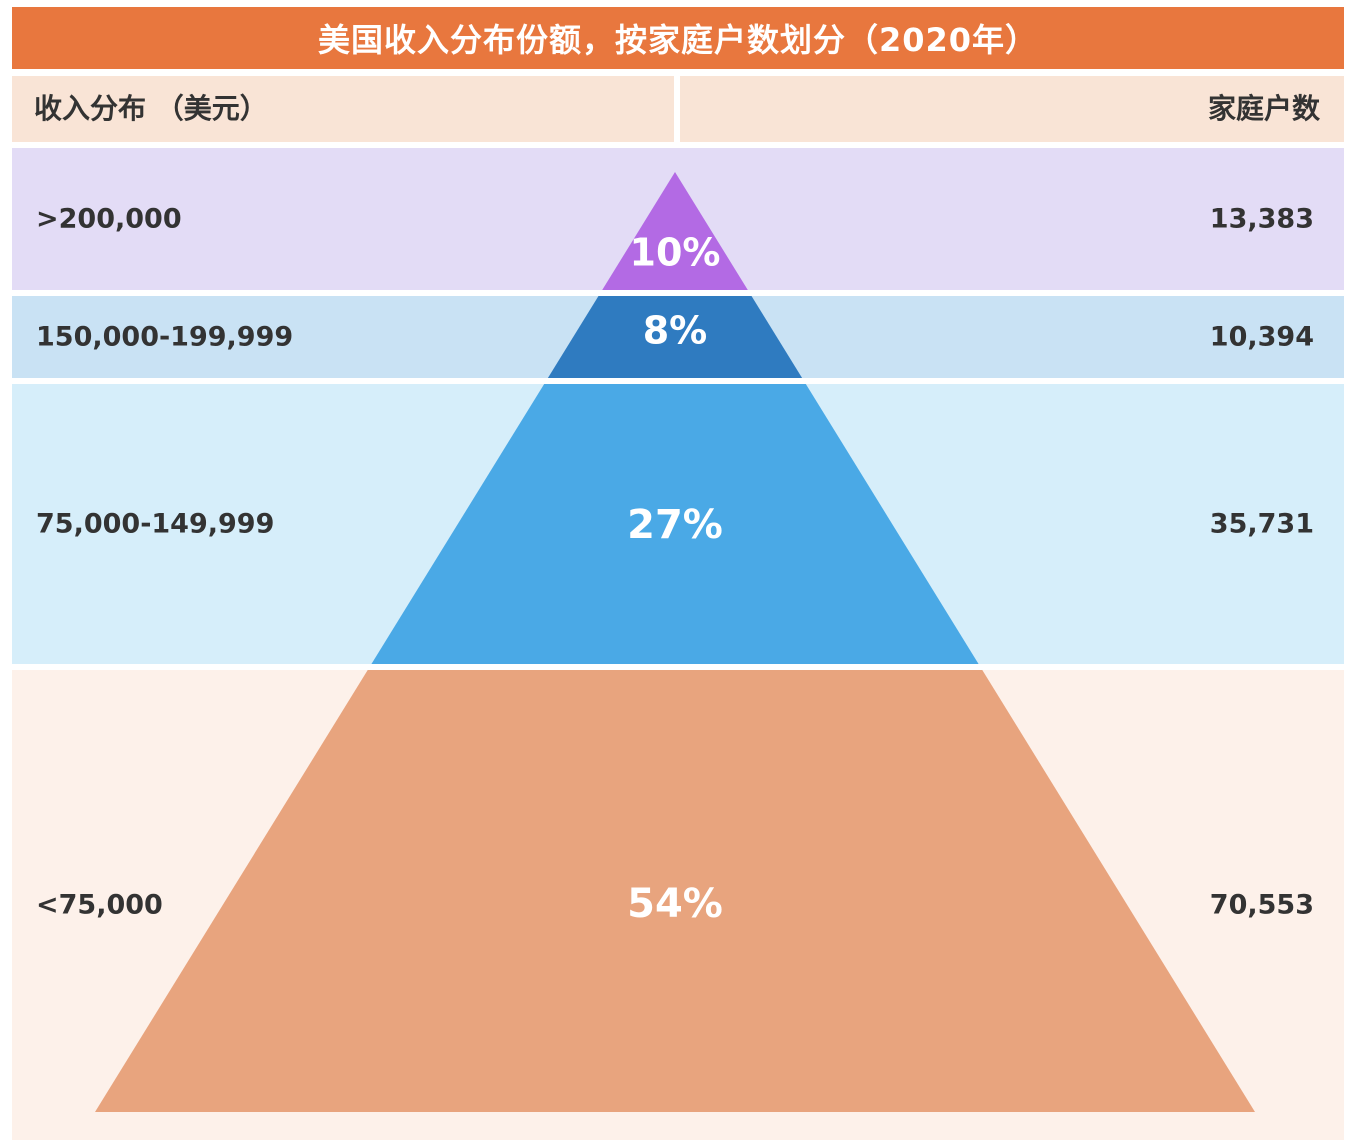 This screenshot has width=1358, height=1142. I want to click on income-bracket-label: >200,000, so click(109, 219).